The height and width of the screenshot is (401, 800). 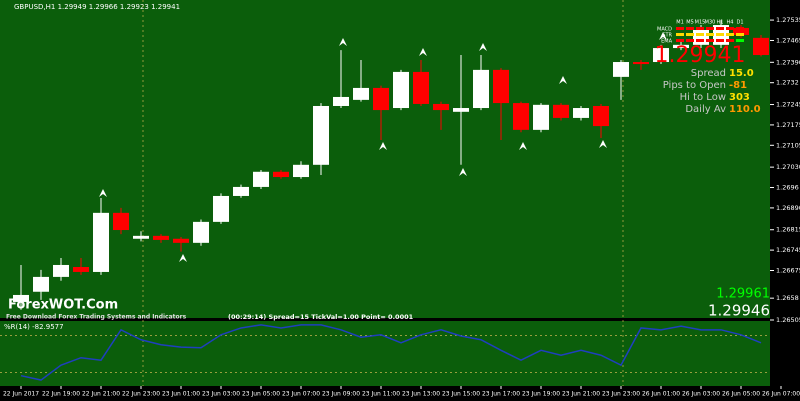 What do you see at coordinates (63, 305) in the screenshot?
I see `brand: ForexWOT.Com` at bounding box center [63, 305].